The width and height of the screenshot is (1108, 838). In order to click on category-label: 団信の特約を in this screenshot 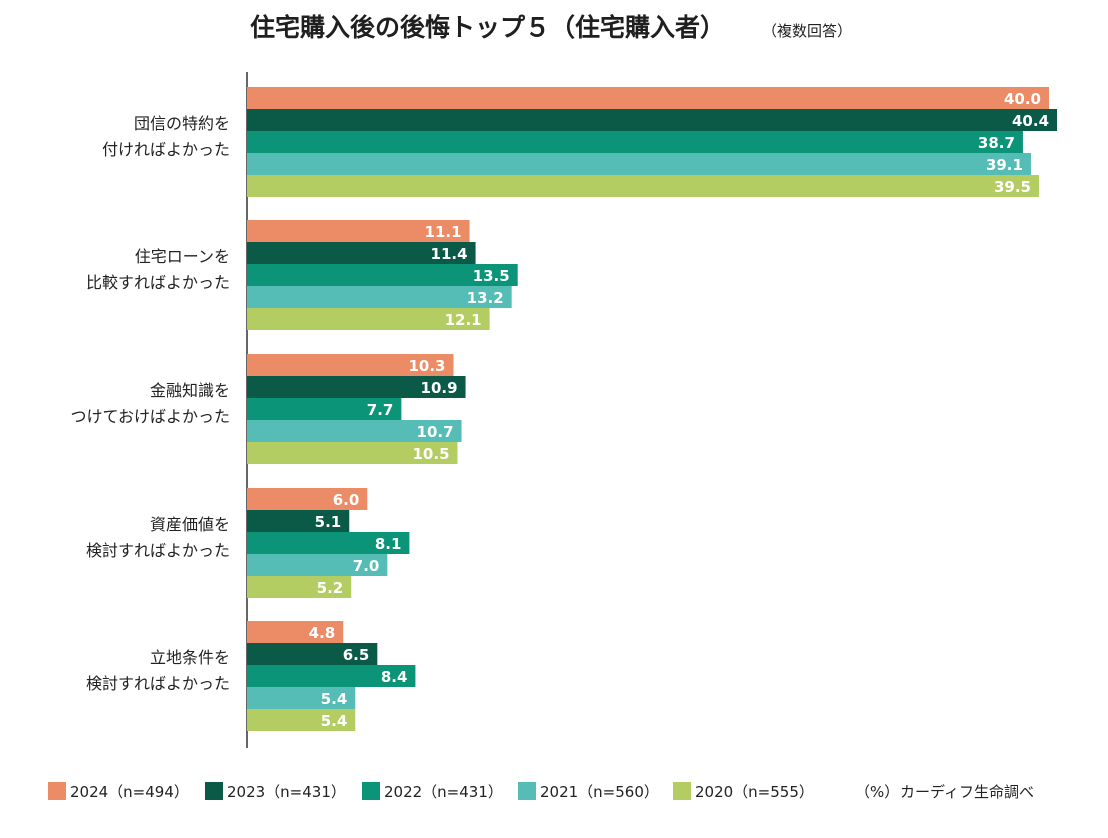, I will do `click(182, 123)`.